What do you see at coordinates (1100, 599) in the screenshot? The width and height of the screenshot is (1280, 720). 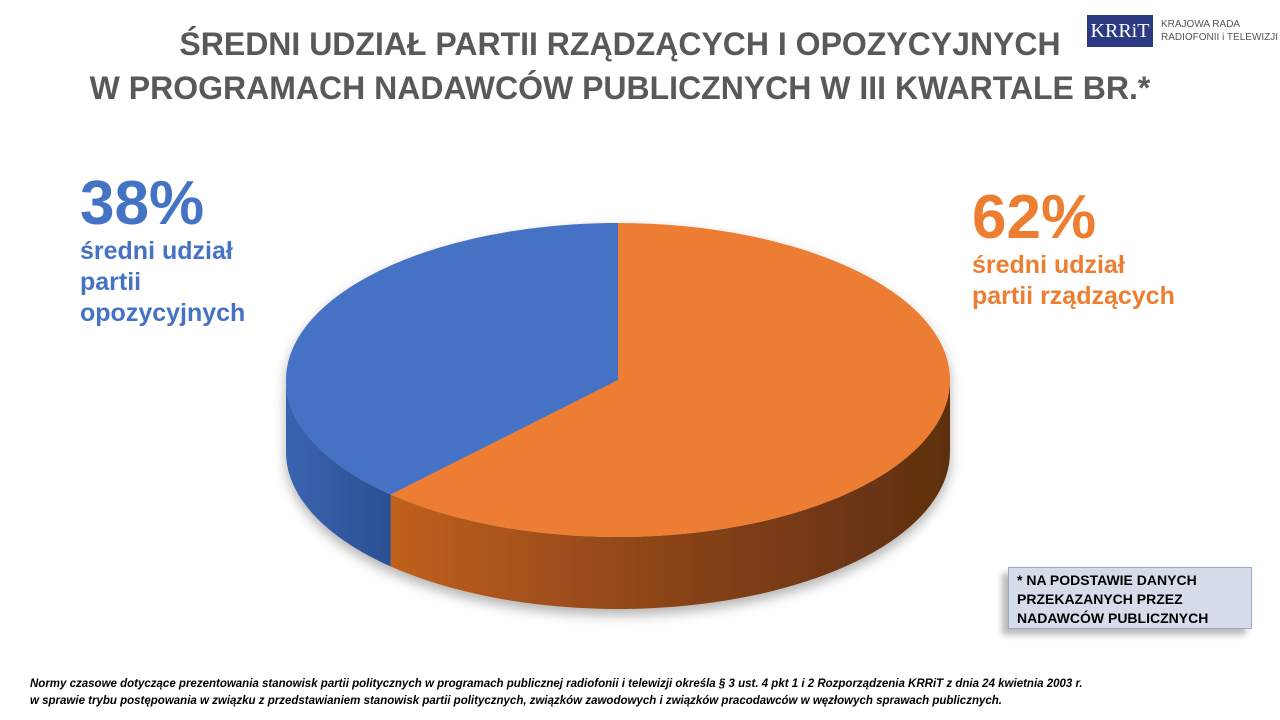 I see `note-line-2: PRZEKAZANYCH PRZEZ` at bounding box center [1100, 599].